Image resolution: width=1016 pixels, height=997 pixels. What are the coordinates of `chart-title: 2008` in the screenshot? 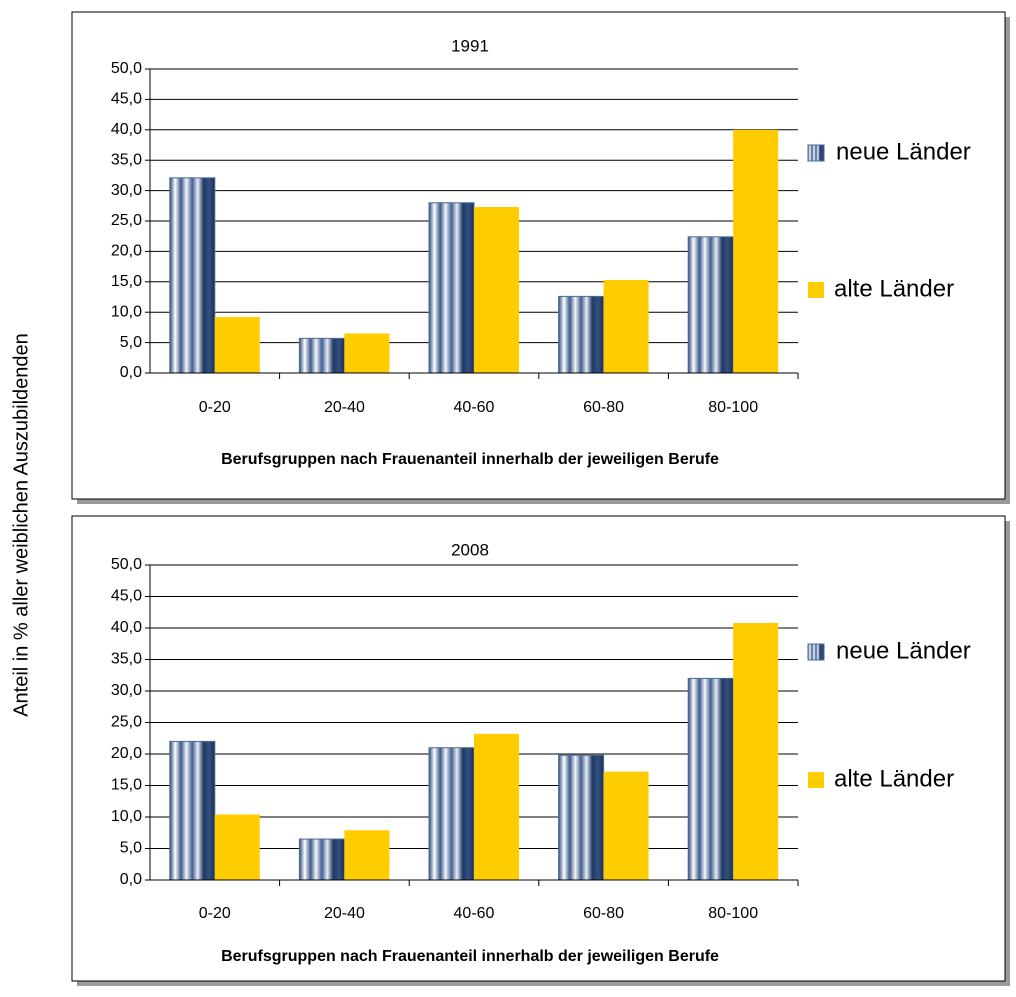 It's located at (470, 549).